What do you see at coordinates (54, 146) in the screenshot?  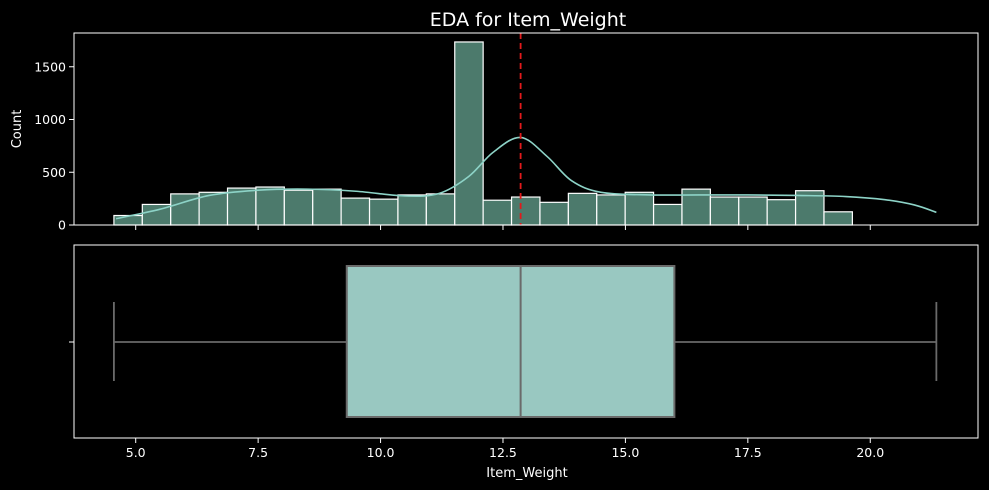 I see `histogram-y-ticks: 0 500 1000 1500` at bounding box center [54, 146].